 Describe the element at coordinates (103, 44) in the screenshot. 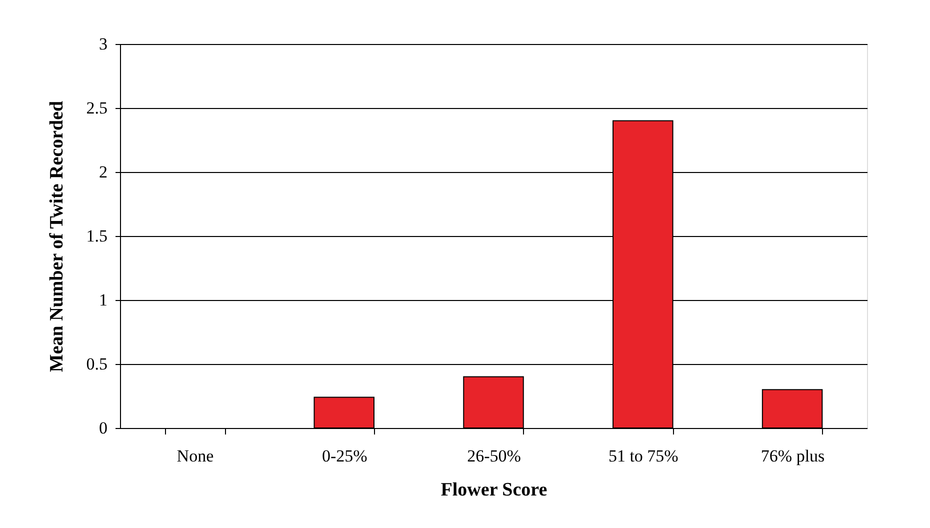

I see `y-tick-label: 3` at that location.